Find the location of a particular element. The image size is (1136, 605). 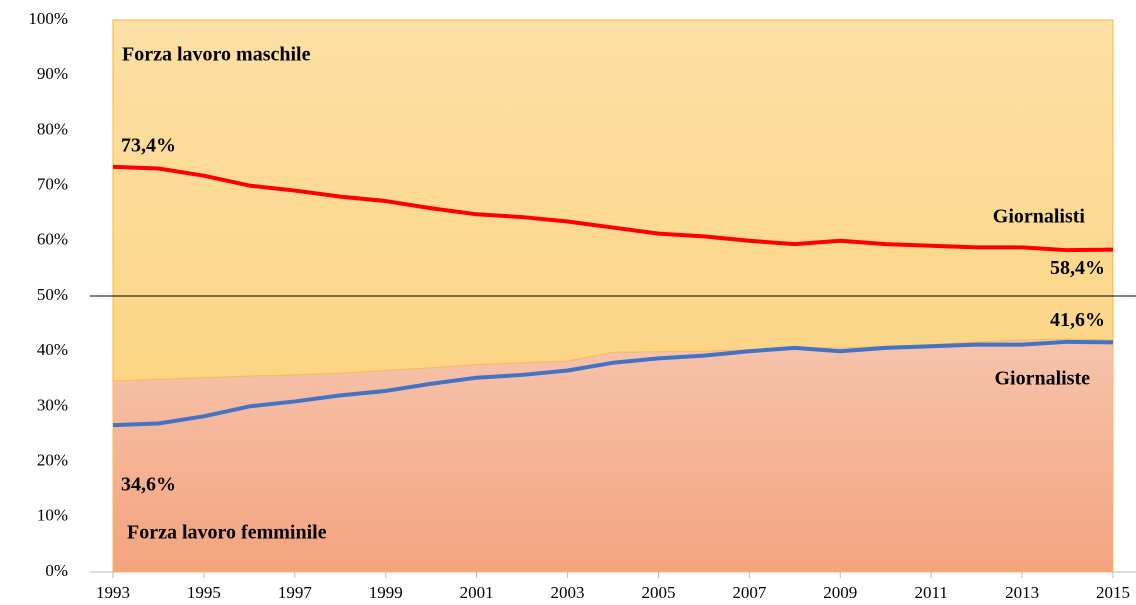

y-tick-label: 60% is located at coordinates (52, 239).